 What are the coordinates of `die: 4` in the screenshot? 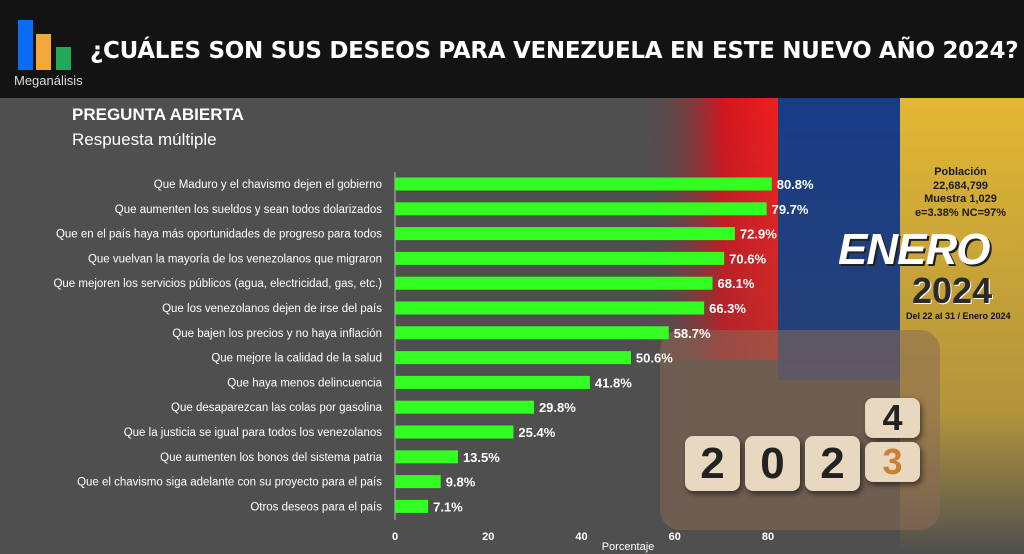 It's located at (892, 418).